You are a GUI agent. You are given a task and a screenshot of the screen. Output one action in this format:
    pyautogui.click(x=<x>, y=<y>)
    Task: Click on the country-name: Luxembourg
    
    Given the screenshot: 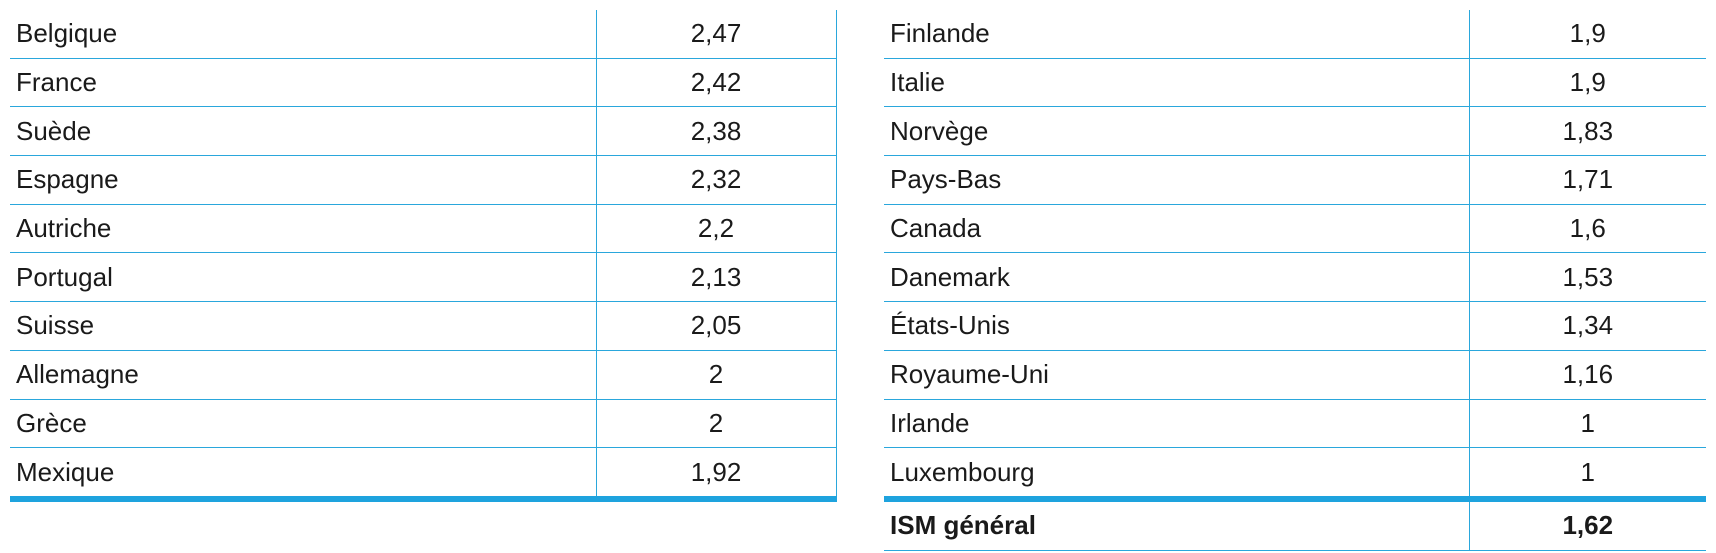 What is the action you would take?
    pyautogui.click(x=1176, y=474)
    